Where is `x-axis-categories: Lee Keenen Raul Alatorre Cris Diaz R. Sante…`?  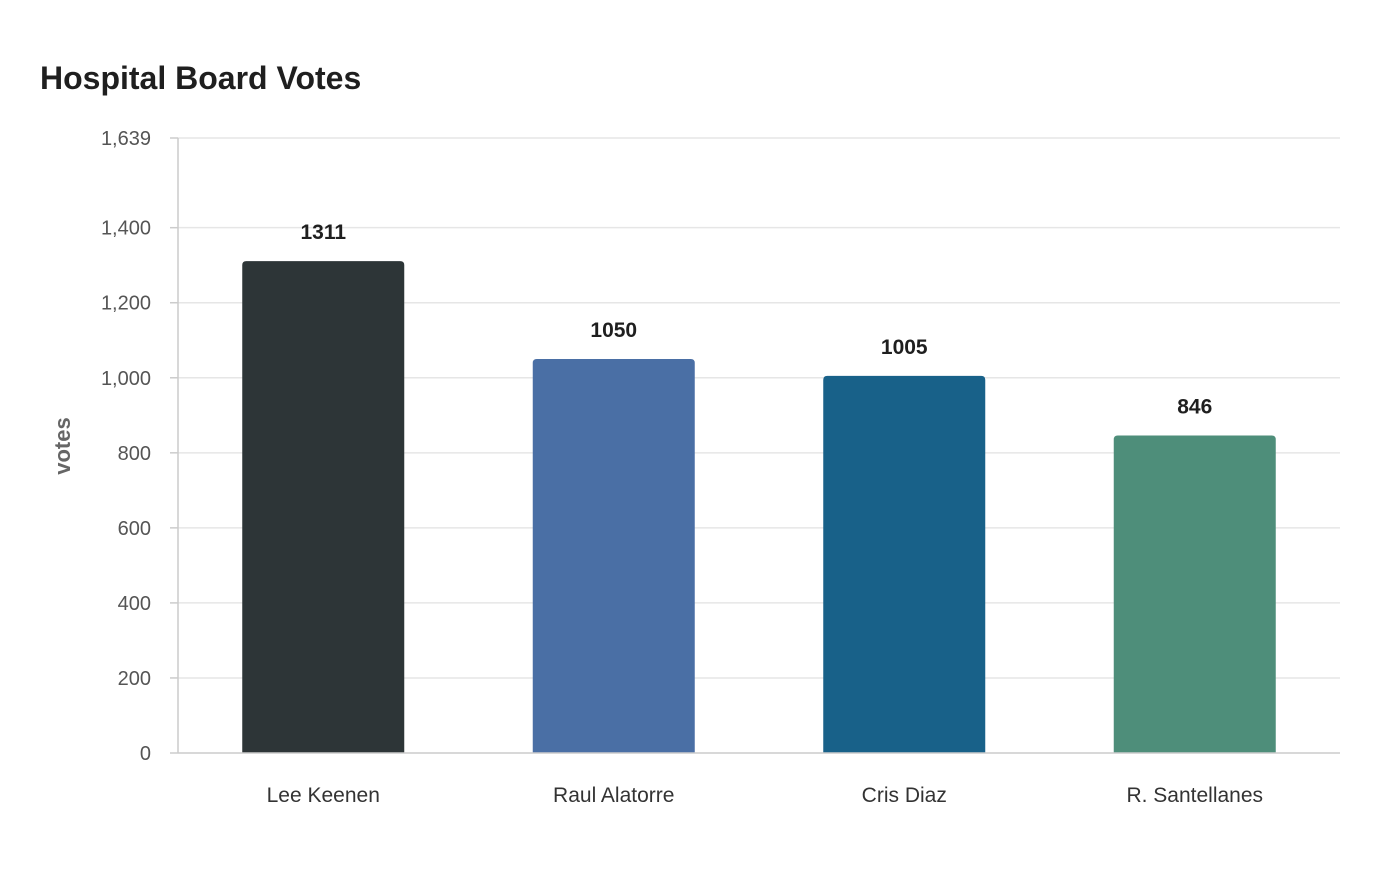 x-axis-categories: Lee Keenen Raul Alatorre Cris Diaz R. Sante… is located at coordinates (765, 795).